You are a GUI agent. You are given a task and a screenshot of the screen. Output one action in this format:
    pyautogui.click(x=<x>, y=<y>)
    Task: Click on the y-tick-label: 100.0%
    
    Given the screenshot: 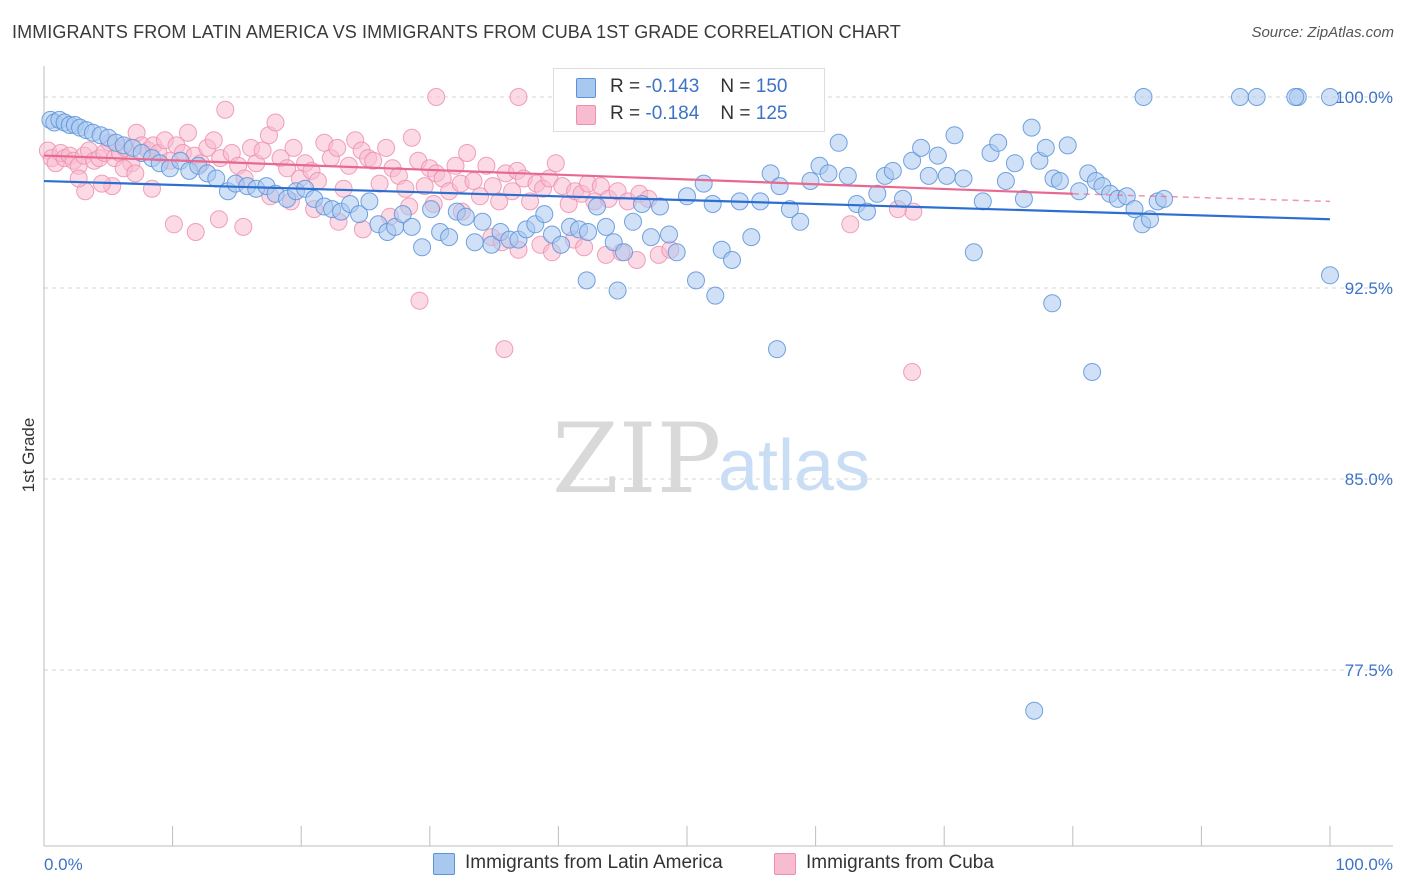 What is the action you would take?
    pyautogui.click(x=1364, y=97)
    